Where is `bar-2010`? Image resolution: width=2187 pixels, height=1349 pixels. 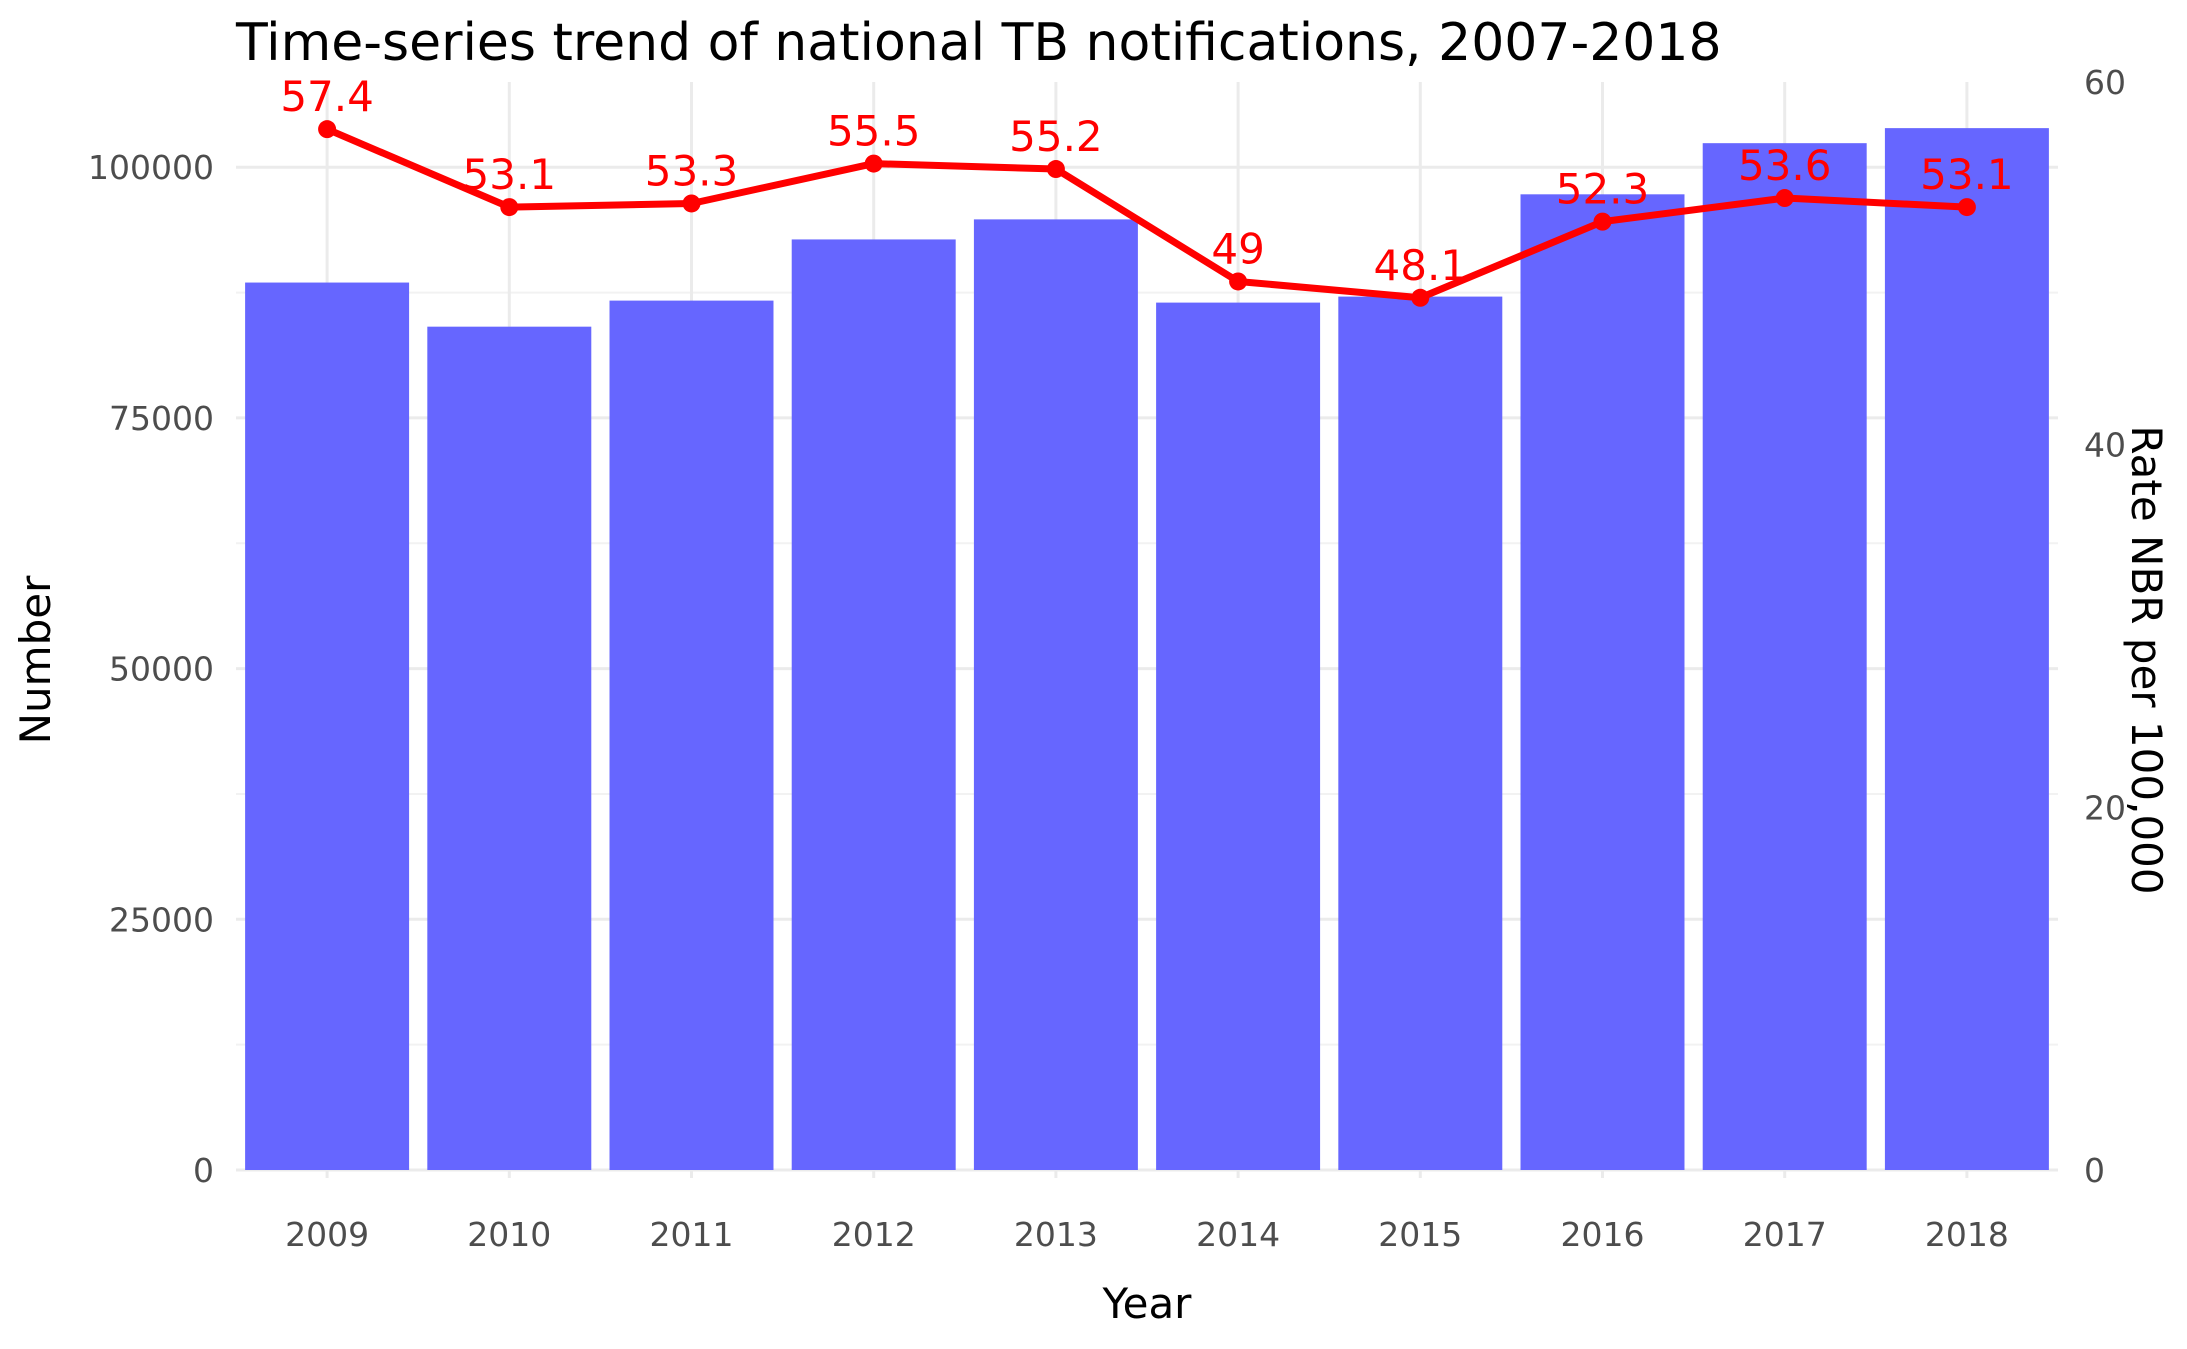
bar-2010 is located at coordinates (509, 748).